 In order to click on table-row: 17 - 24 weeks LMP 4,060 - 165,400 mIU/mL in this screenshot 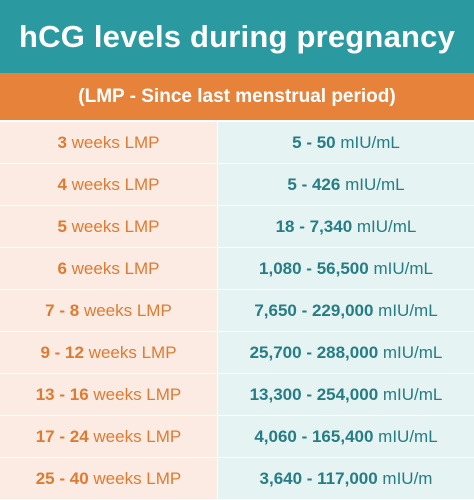, I will do `click(237, 437)`.